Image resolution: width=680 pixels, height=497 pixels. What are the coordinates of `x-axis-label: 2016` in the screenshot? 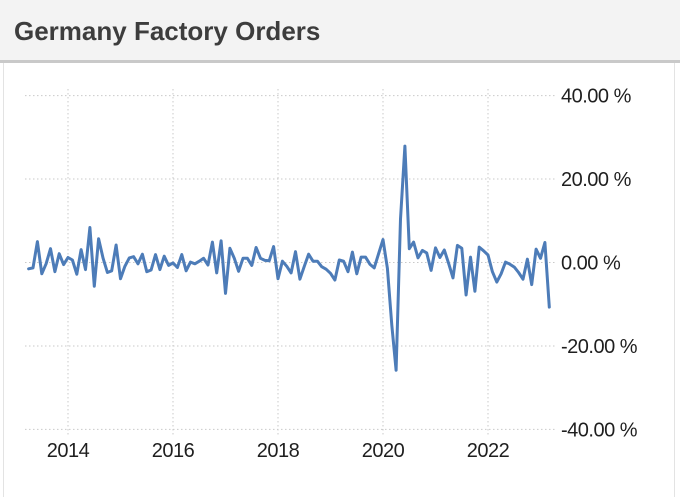 It's located at (173, 451).